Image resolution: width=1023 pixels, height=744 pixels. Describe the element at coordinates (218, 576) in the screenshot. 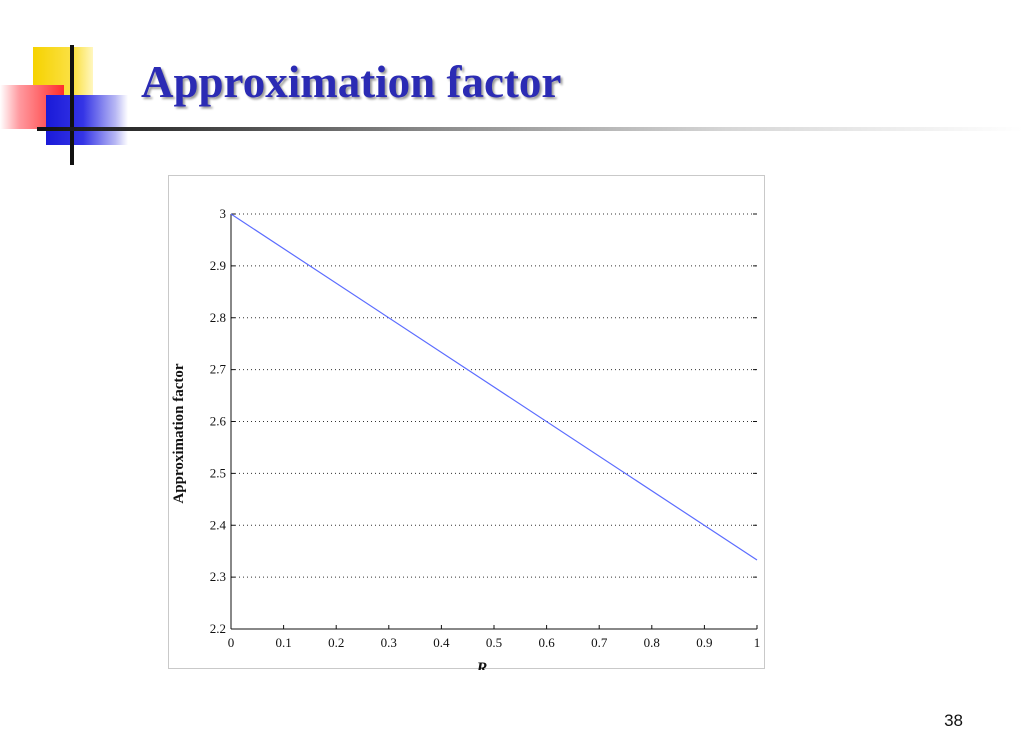

I see `y-tick-label: 2.3` at that location.